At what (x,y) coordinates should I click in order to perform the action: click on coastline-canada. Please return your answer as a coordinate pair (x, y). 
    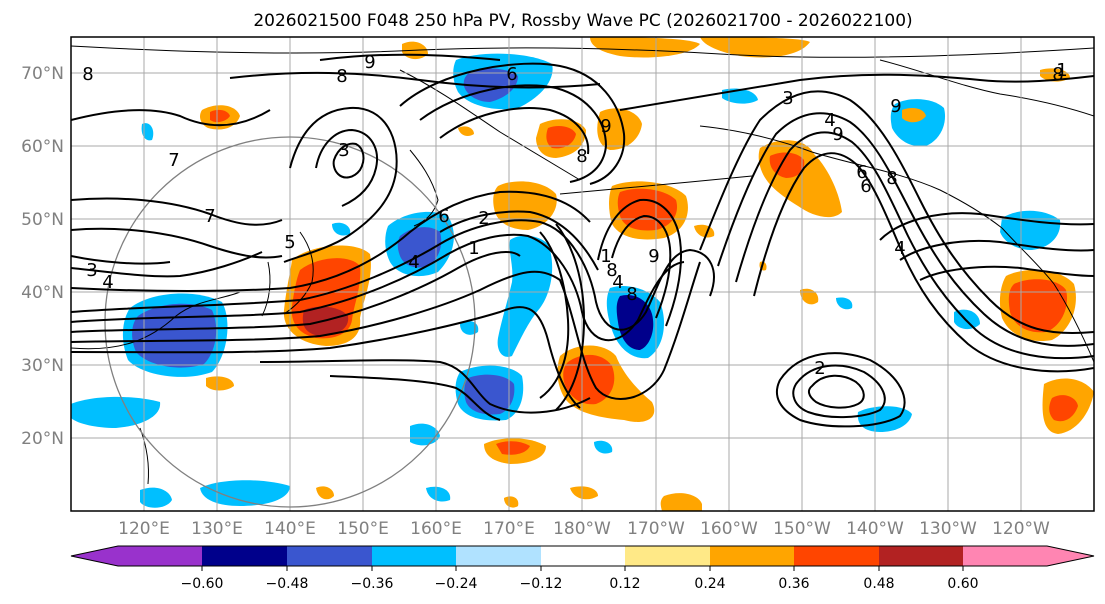
    Looking at the image, I should click on (986, 88).